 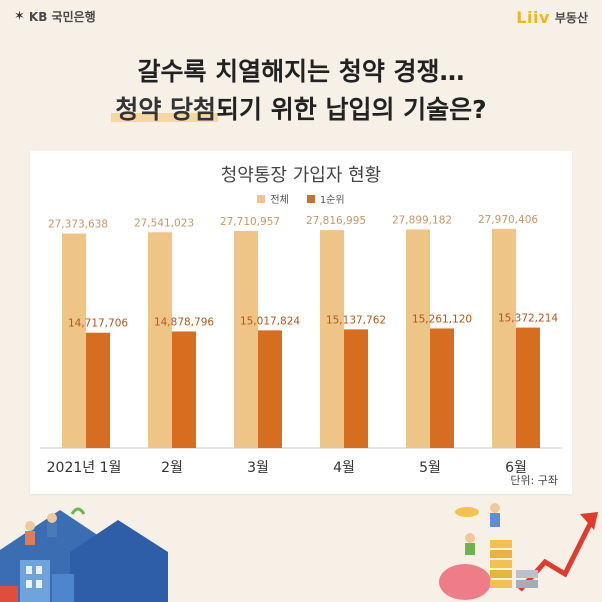 I want to click on kb-star-icon: ✶, so click(x=19, y=16).